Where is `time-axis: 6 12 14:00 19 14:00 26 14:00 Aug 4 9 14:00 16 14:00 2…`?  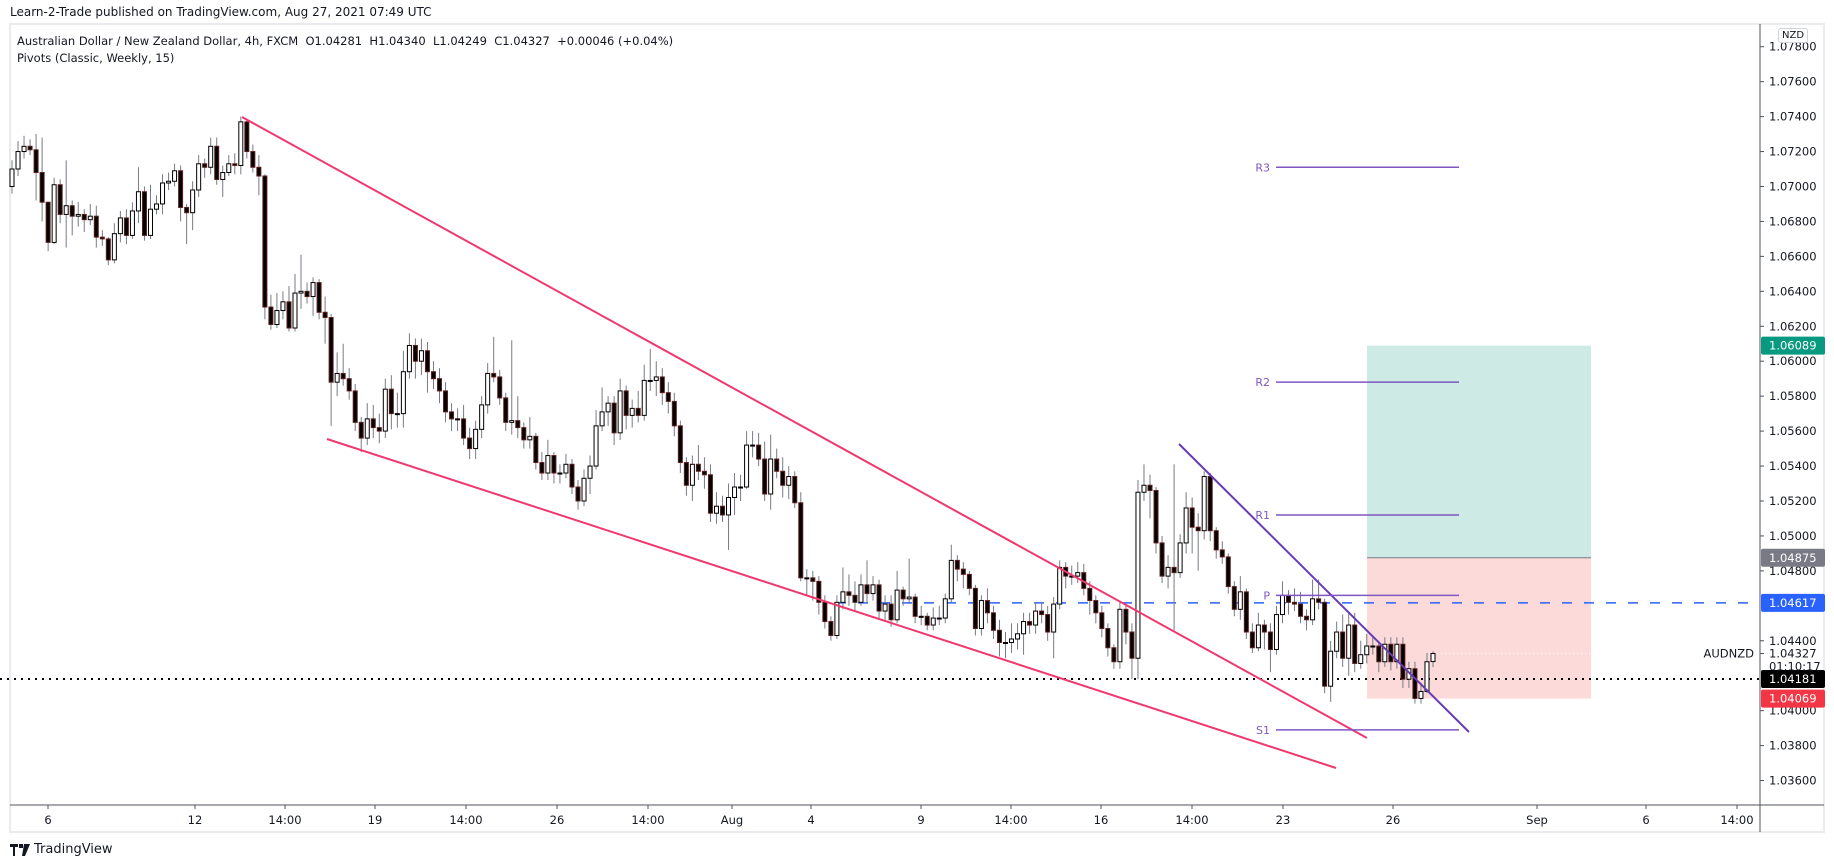 time-axis: 6 12 14:00 19 14:00 26 14:00 Aug 4 9 14:00 16 14:00 2… is located at coordinates (899, 816).